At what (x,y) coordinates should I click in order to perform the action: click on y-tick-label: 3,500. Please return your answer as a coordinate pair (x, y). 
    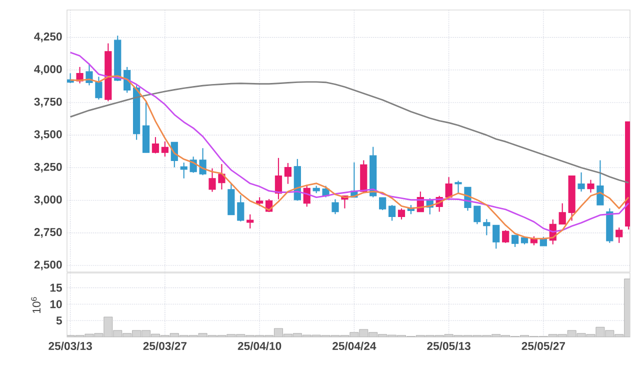
    Looking at the image, I should click on (48, 135).